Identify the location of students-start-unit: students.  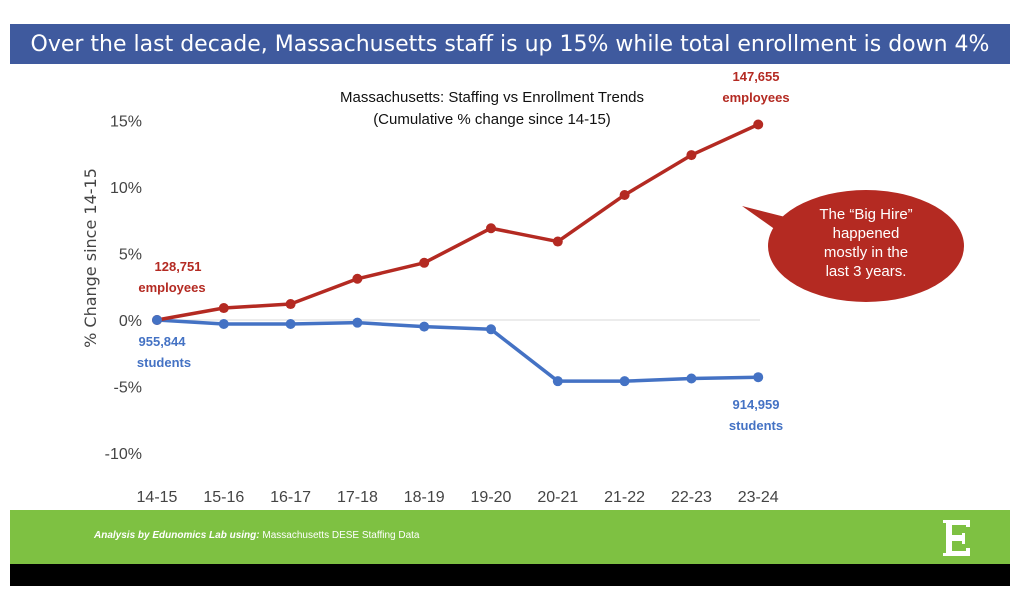
(164, 362).